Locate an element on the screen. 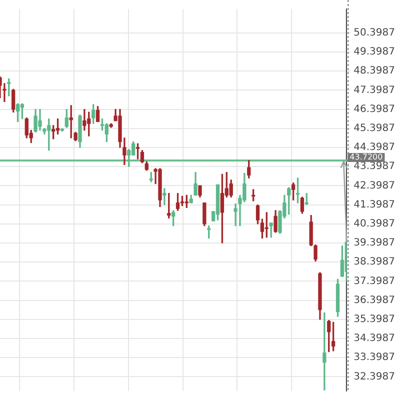 This screenshot has height=400, width=400. y-tick-label: 36.3987 is located at coordinates (375, 300).